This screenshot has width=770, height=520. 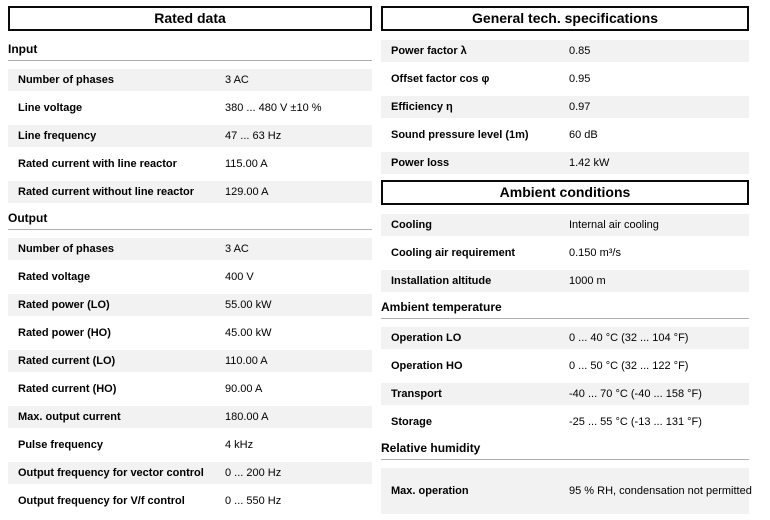 What do you see at coordinates (565, 281) in the screenshot?
I see `spec-row: Installation altitude 1000 m` at bounding box center [565, 281].